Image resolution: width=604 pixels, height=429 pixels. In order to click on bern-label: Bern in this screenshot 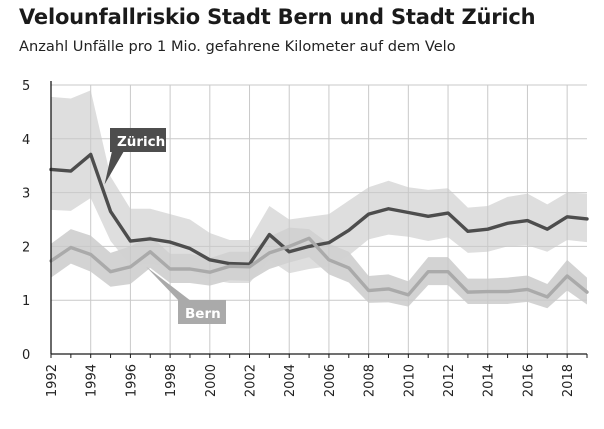, I will do `click(203, 314)`.